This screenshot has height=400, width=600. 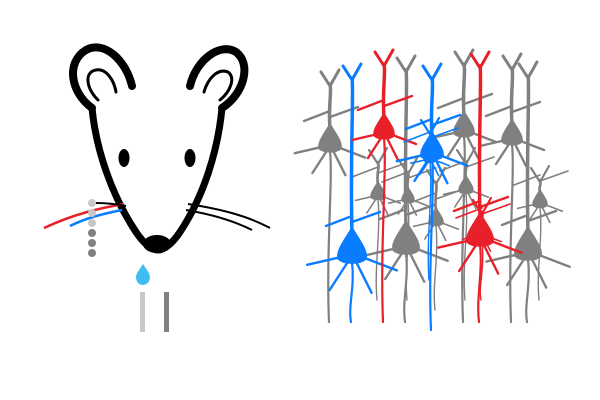 I want to click on probe-shank-light, so click(x=142, y=312).